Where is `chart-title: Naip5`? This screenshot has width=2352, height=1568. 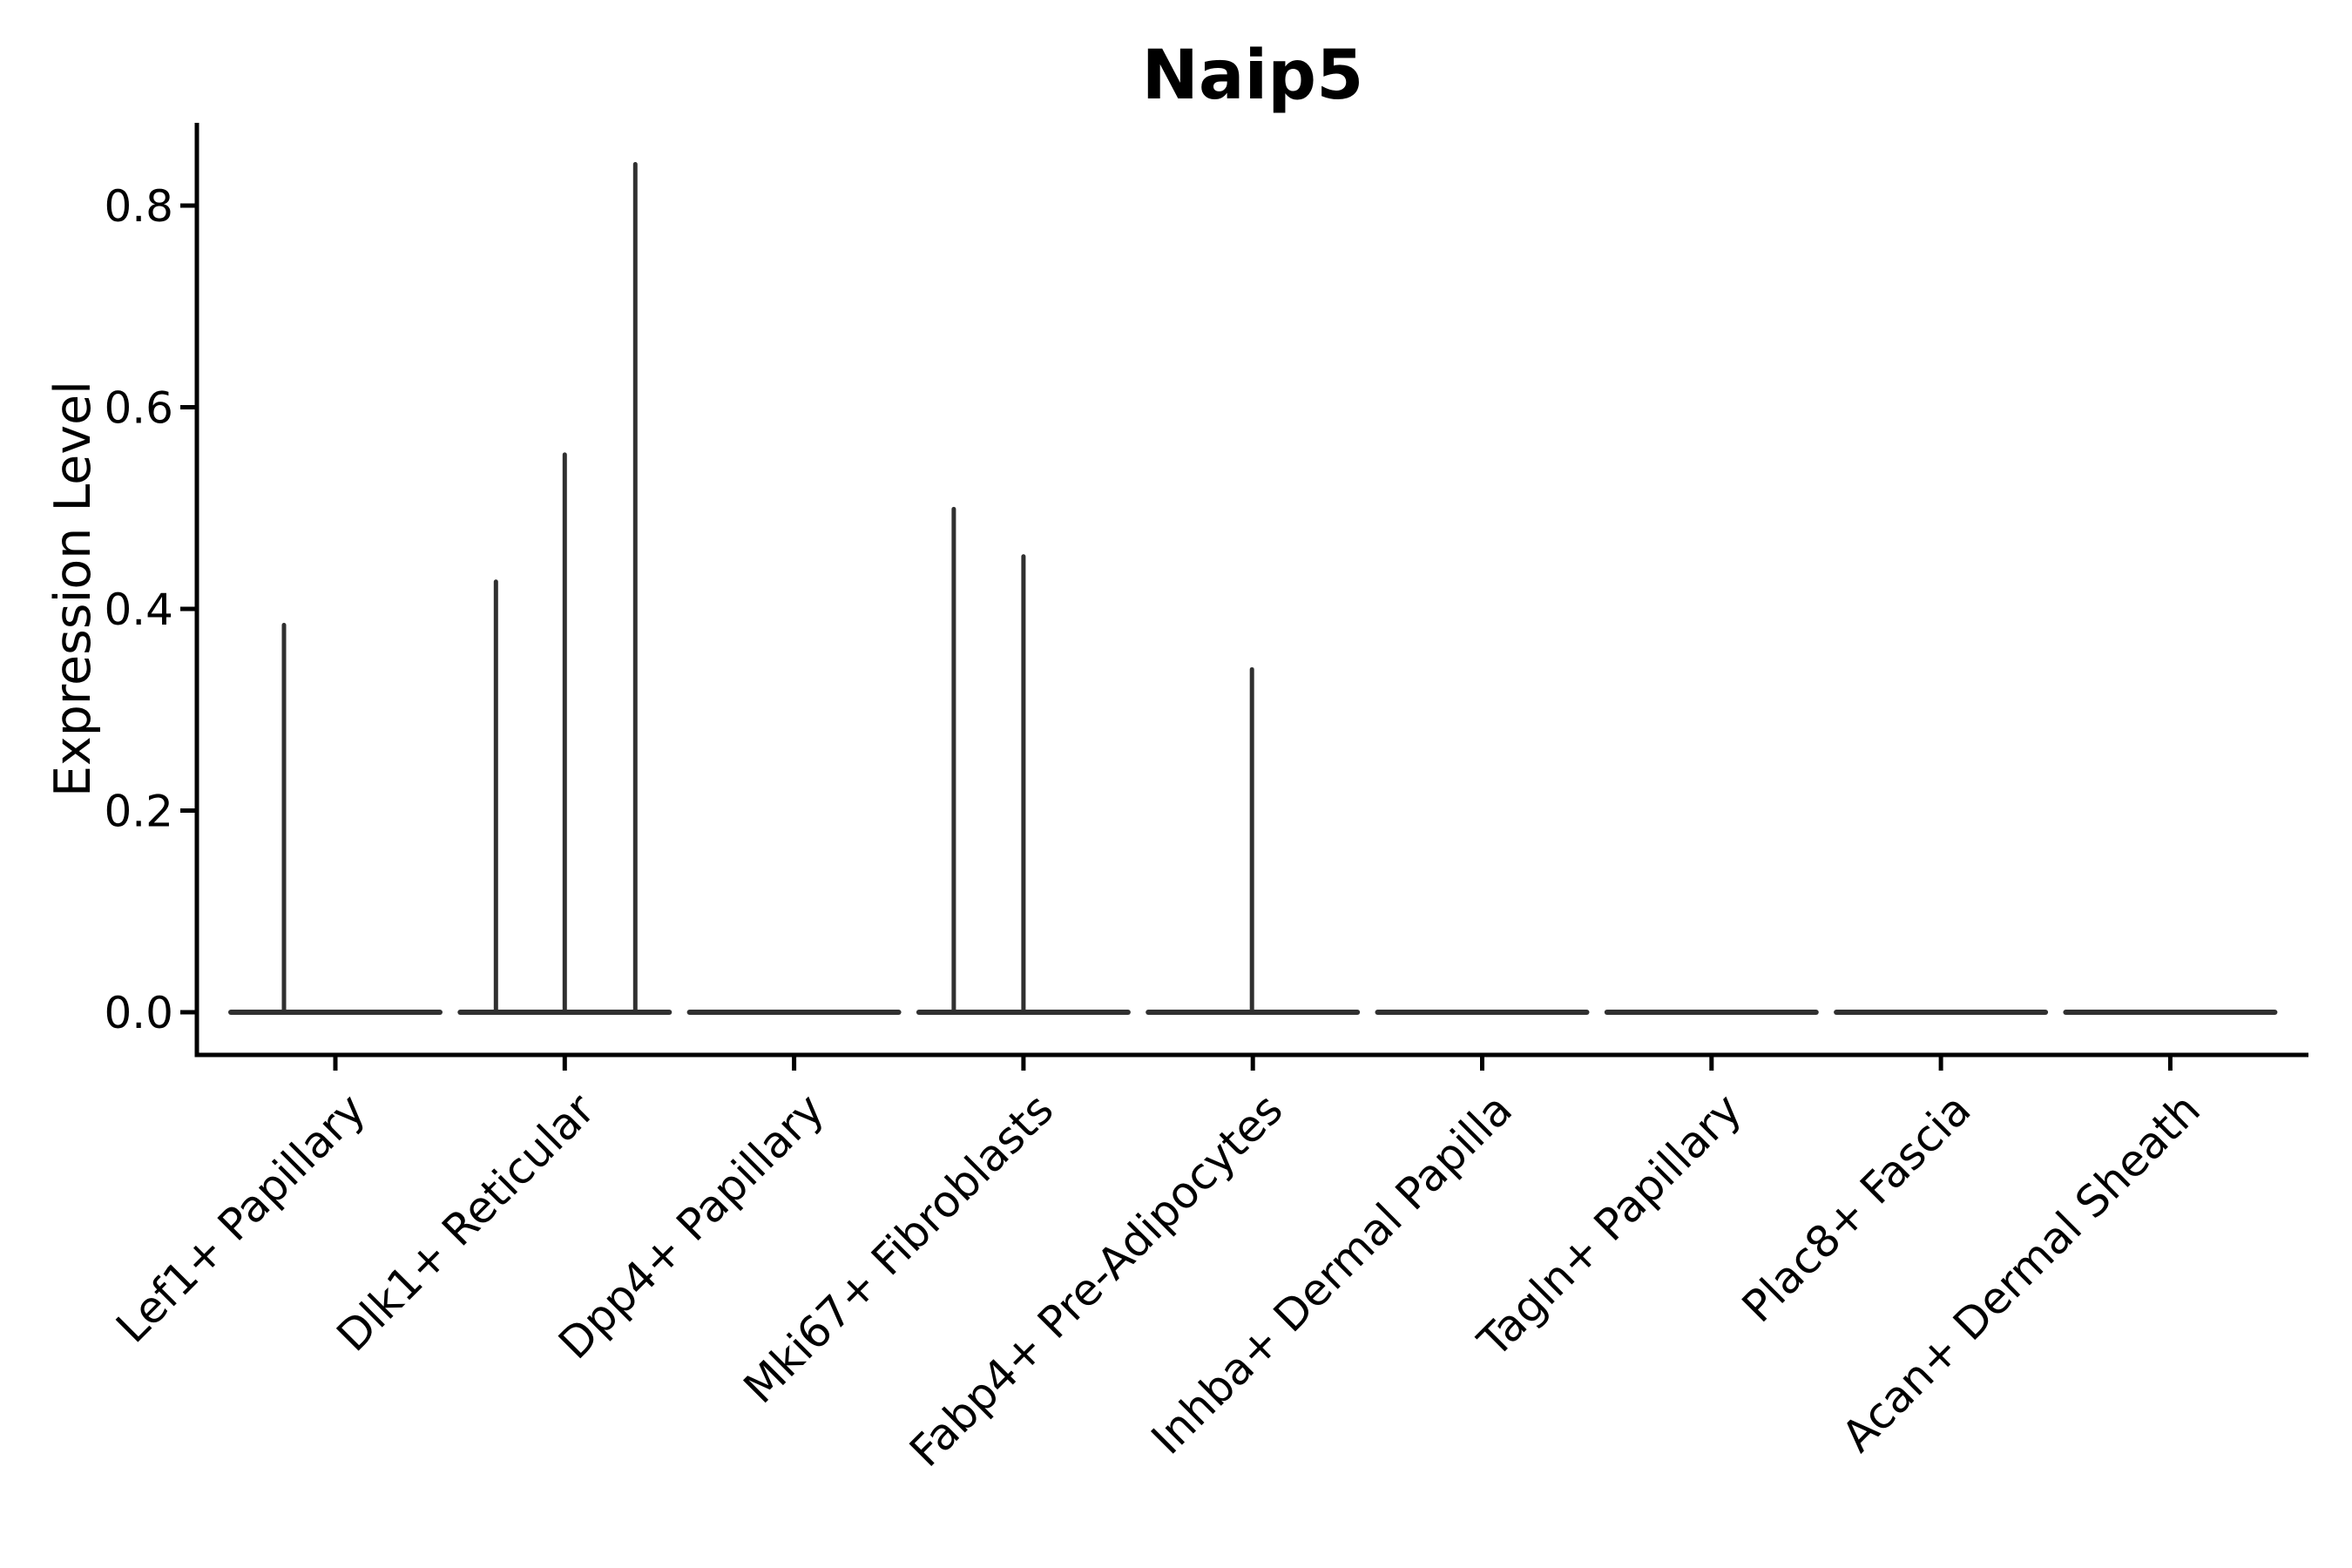 chart-title: Naip5 is located at coordinates (1253, 76).